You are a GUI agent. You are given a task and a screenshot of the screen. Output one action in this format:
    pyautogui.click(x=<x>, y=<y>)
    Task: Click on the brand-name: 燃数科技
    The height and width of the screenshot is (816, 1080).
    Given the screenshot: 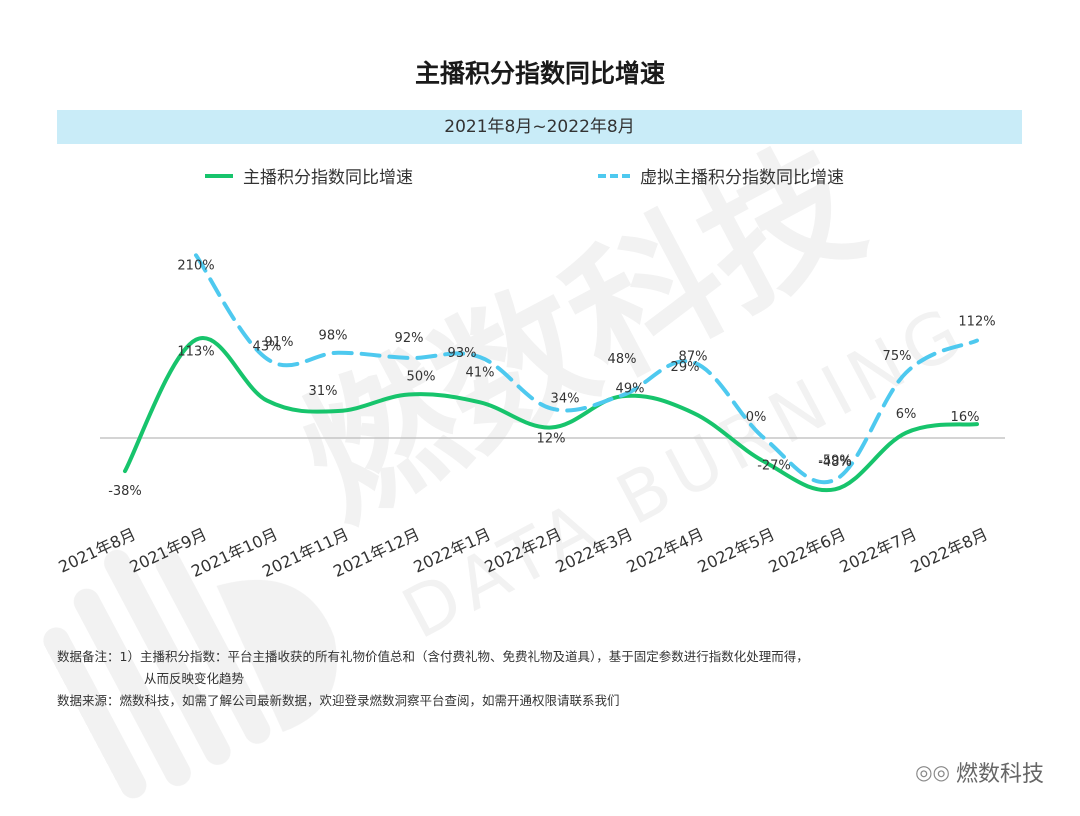 What is the action you would take?
    pyautogui.click(x=999, y=774)
    